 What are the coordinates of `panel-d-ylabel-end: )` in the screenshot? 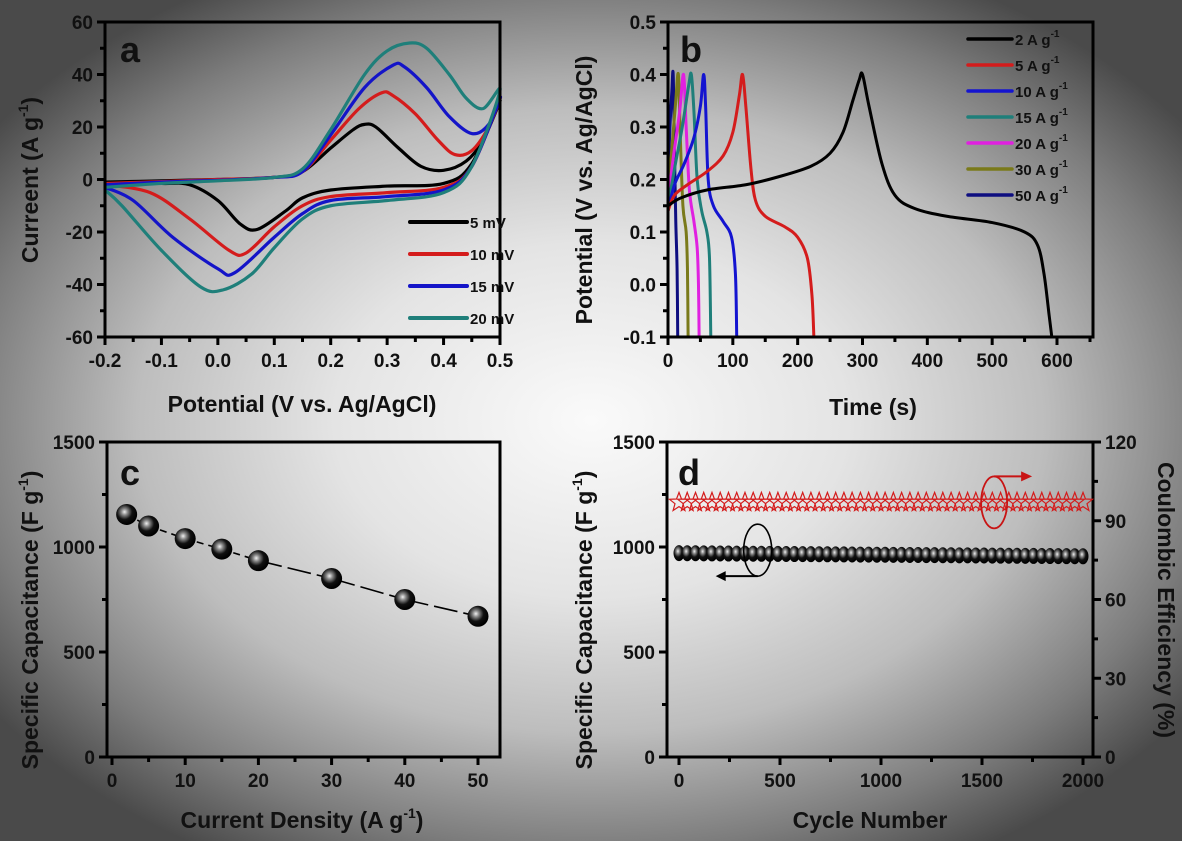 It's located at (584, 475).